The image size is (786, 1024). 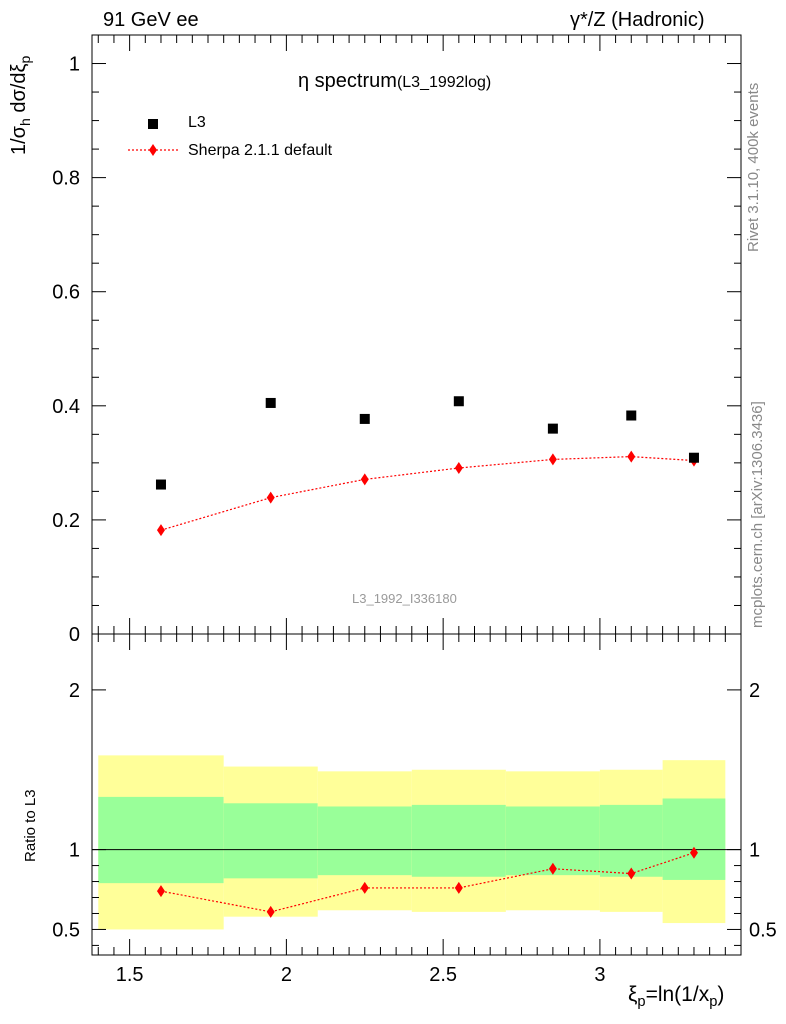 I want to click on y-tick-label: 0.8, so click(x=66, y=179).